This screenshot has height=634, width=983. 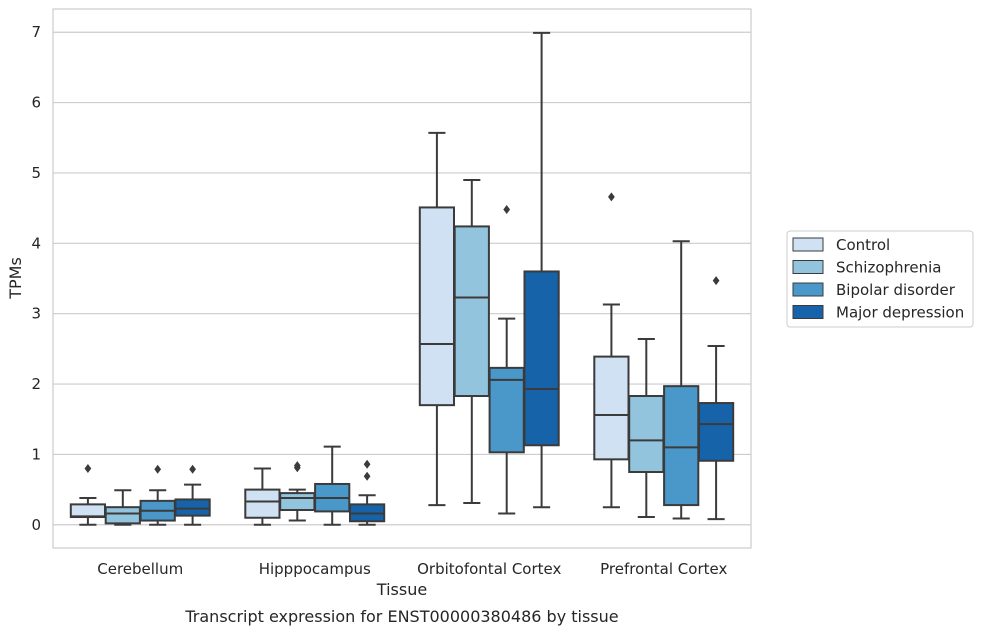 I want to click on x-tick-label: Orbitofontal Cortex, so click(x=489, y=569).